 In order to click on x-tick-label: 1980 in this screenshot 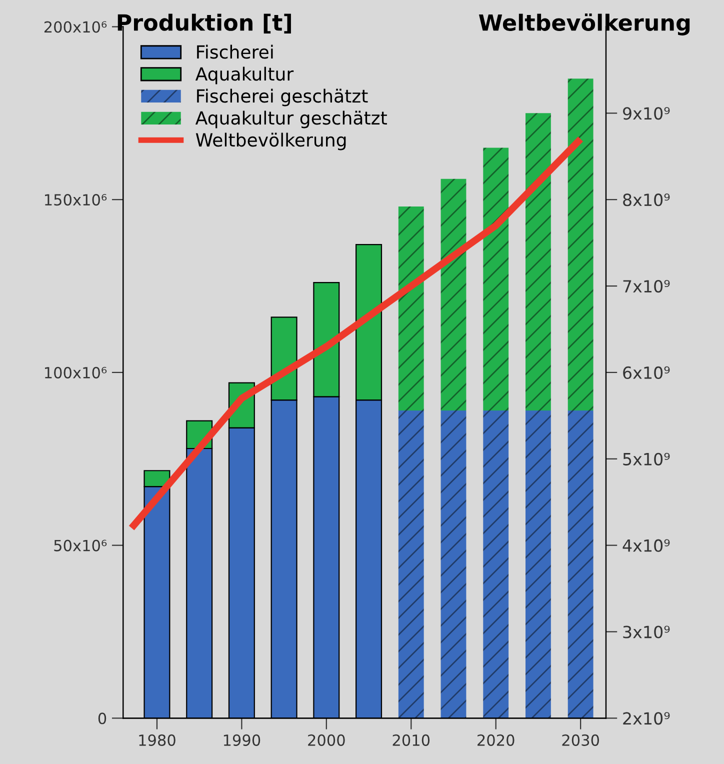, I will do `click(157, 740)`.